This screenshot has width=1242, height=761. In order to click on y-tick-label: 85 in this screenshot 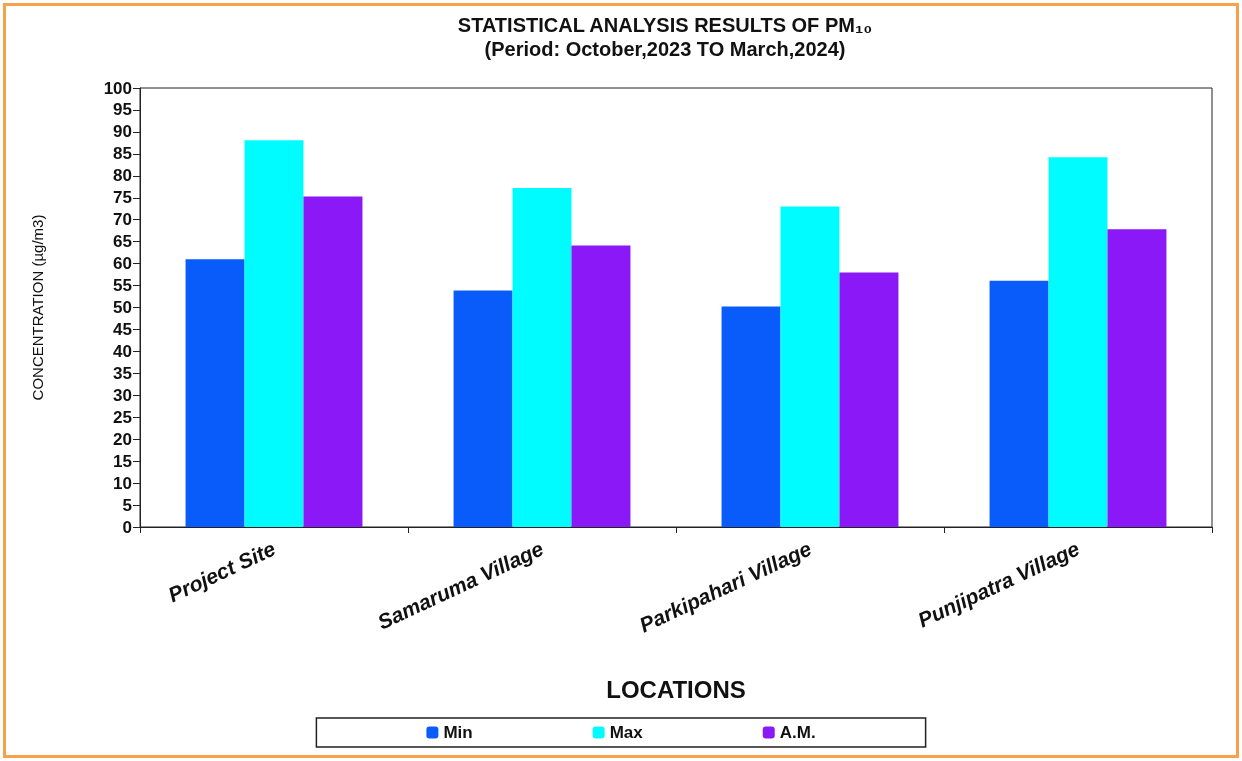, I will do `click(122, 154)`.